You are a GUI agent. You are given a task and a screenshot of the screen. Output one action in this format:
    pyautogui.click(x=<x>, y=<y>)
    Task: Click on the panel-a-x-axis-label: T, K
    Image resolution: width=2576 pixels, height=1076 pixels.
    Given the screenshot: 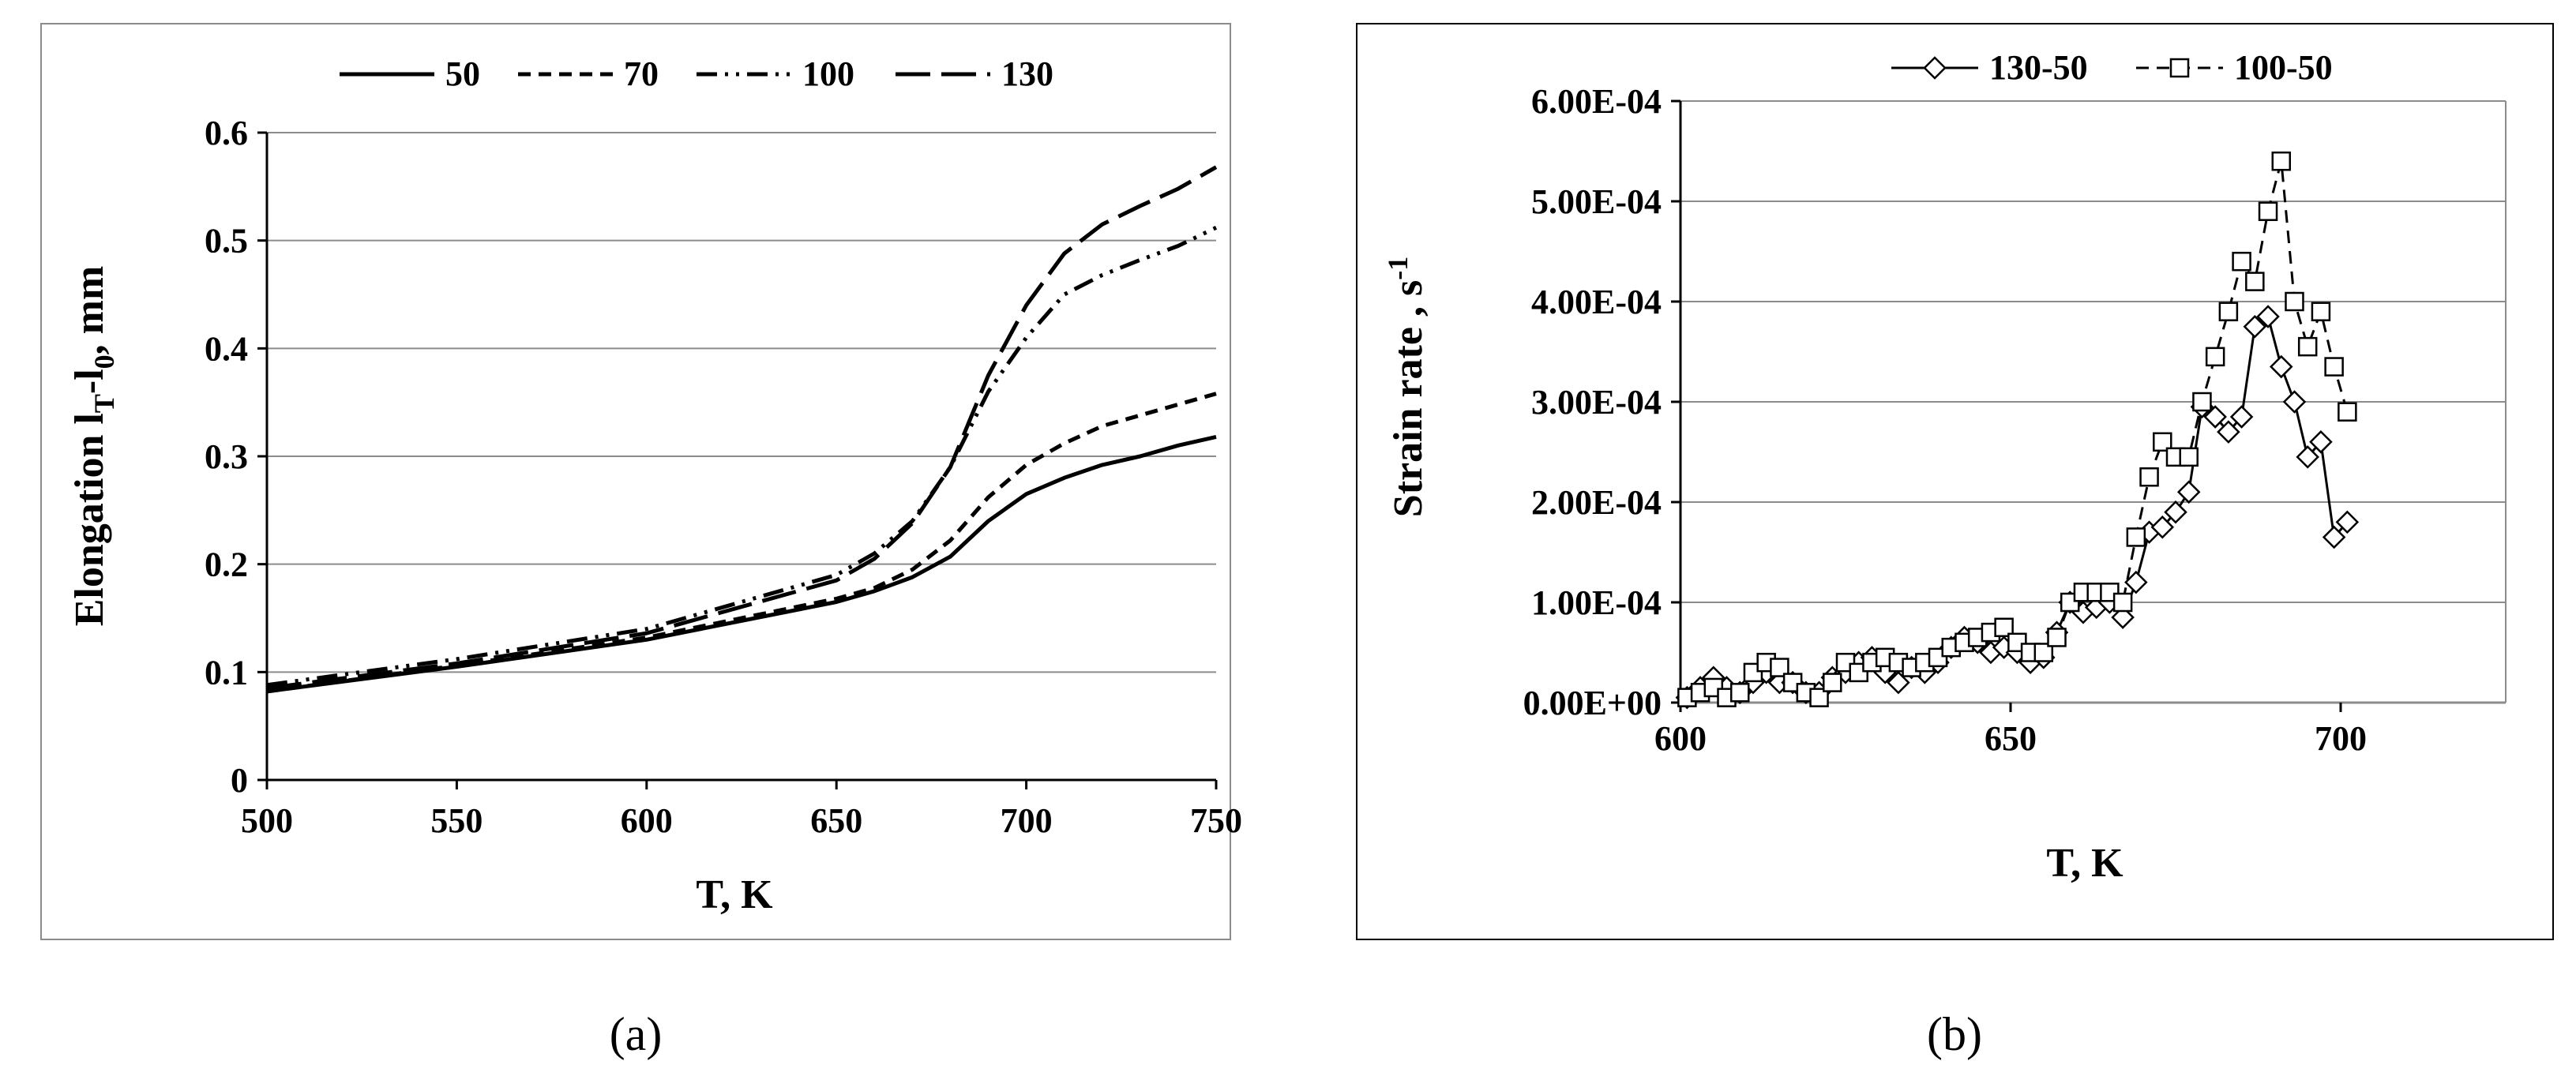 What is the action you would take?
    pyautogui.click(x=734, y=895)
    